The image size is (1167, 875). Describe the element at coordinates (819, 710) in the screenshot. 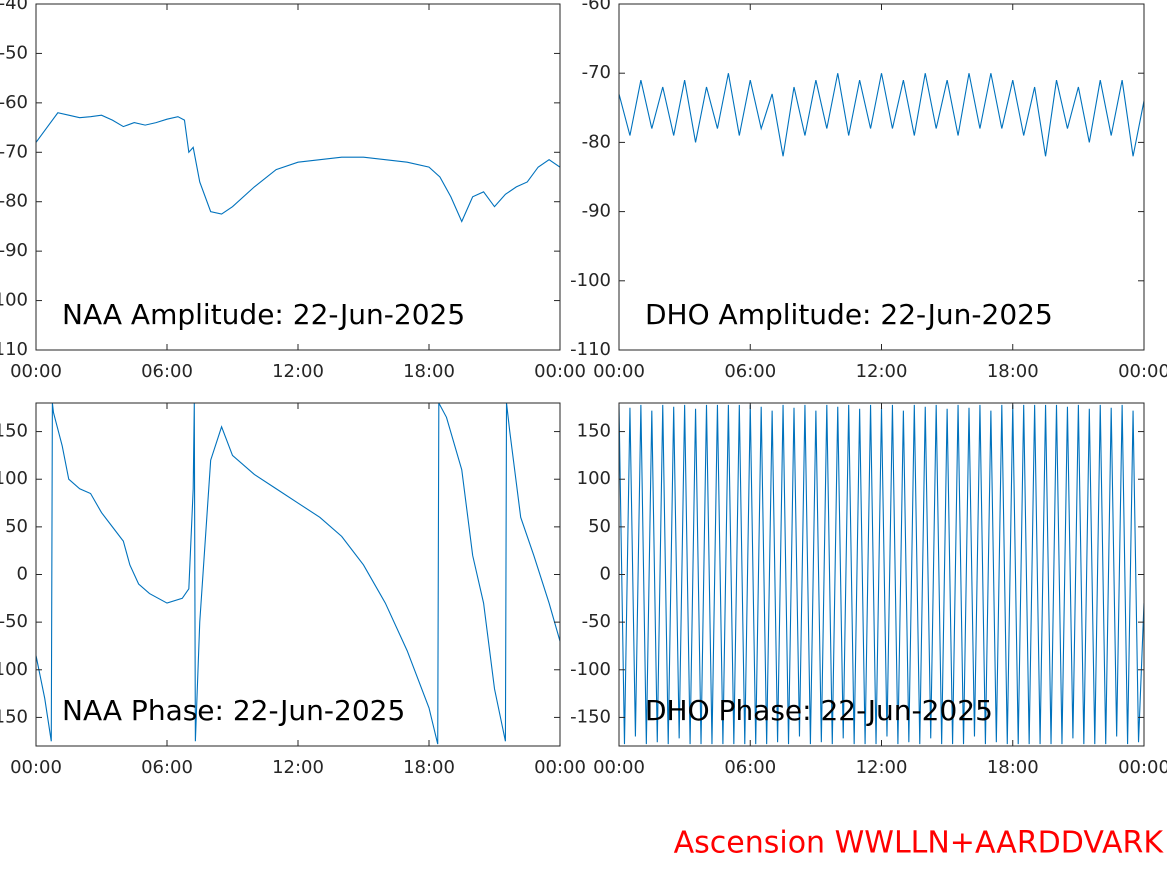

I see `chart-title: DHO Phase: 22-Jun-2025` at that location.